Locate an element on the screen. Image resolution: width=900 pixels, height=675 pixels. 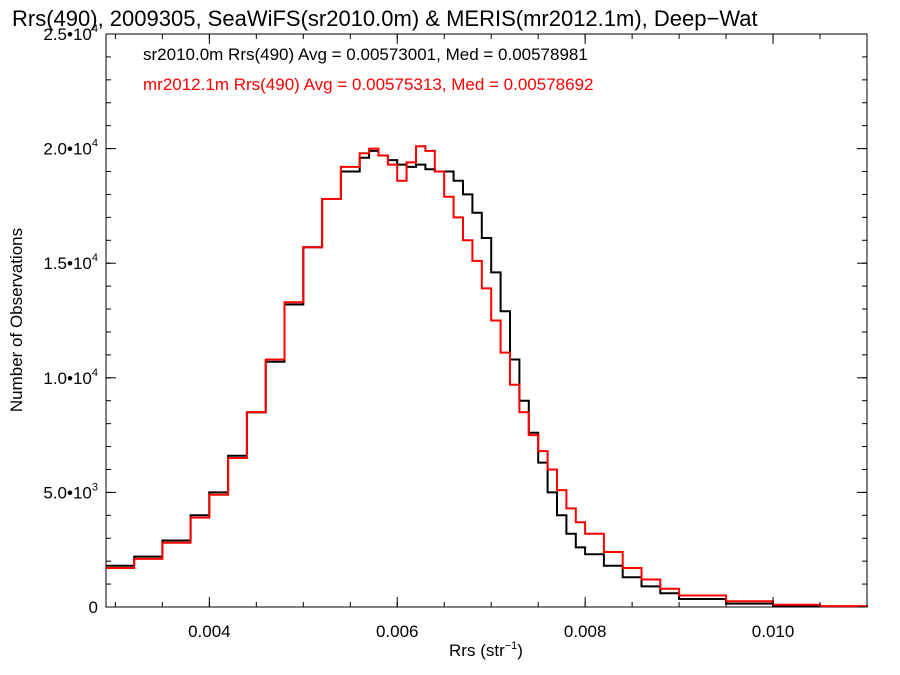
y-tick-label-3: 1.5•104 is located at coordinates (70, 262).